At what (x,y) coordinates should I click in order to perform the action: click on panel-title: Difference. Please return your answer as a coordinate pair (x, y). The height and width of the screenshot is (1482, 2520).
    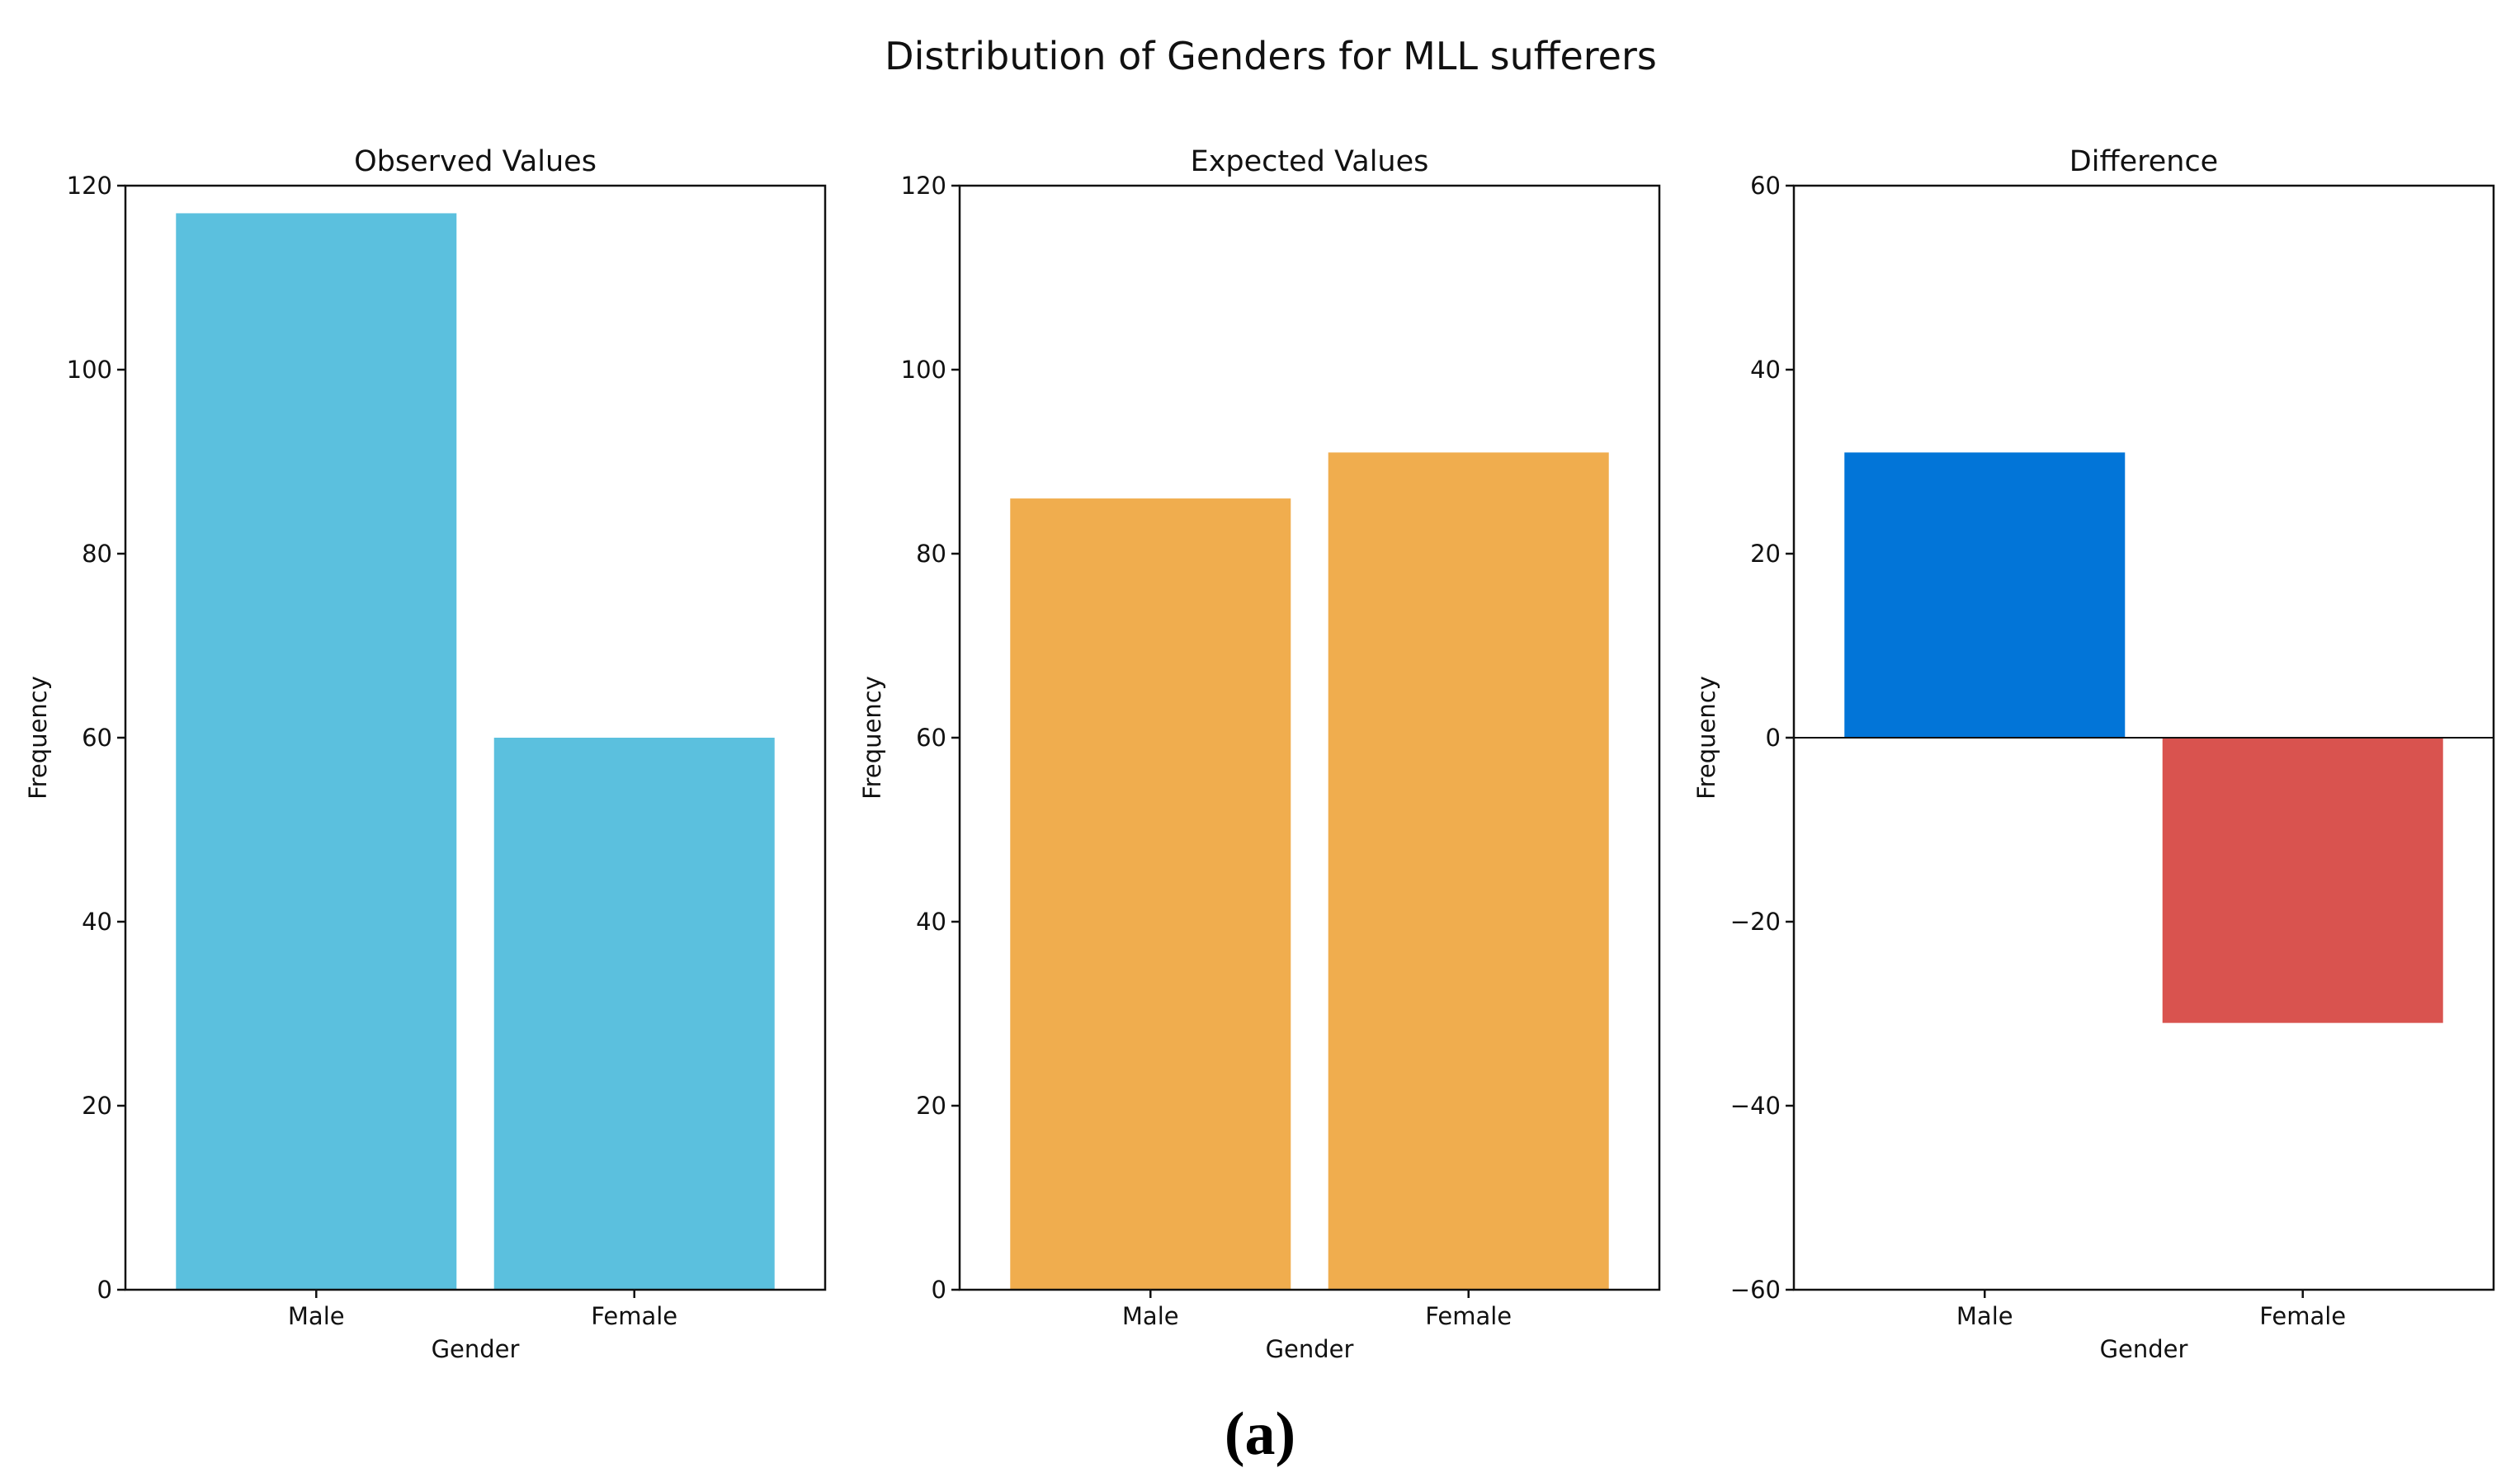
    Looking at the image, I should click on (2143, 161).